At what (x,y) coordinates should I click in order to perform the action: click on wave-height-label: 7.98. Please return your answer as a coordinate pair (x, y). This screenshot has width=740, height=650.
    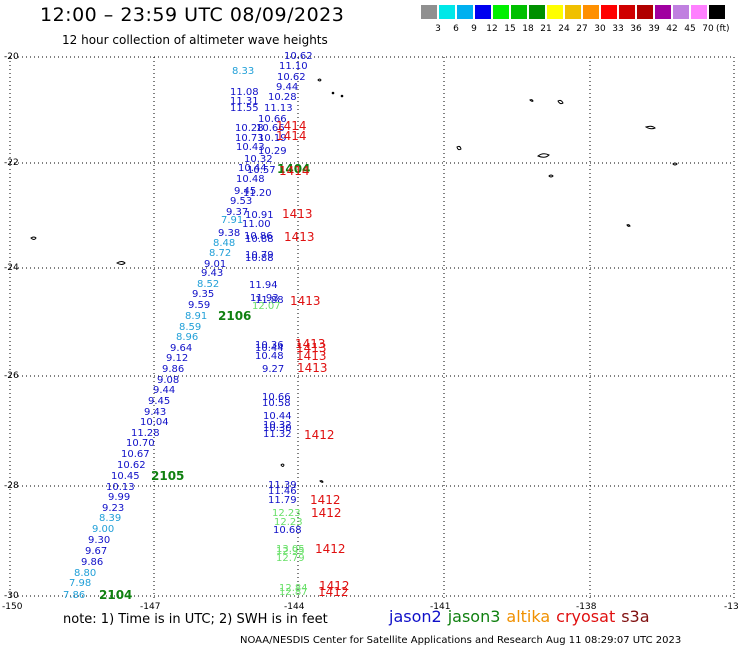
    Looking at the image, I should click on (80, 583).